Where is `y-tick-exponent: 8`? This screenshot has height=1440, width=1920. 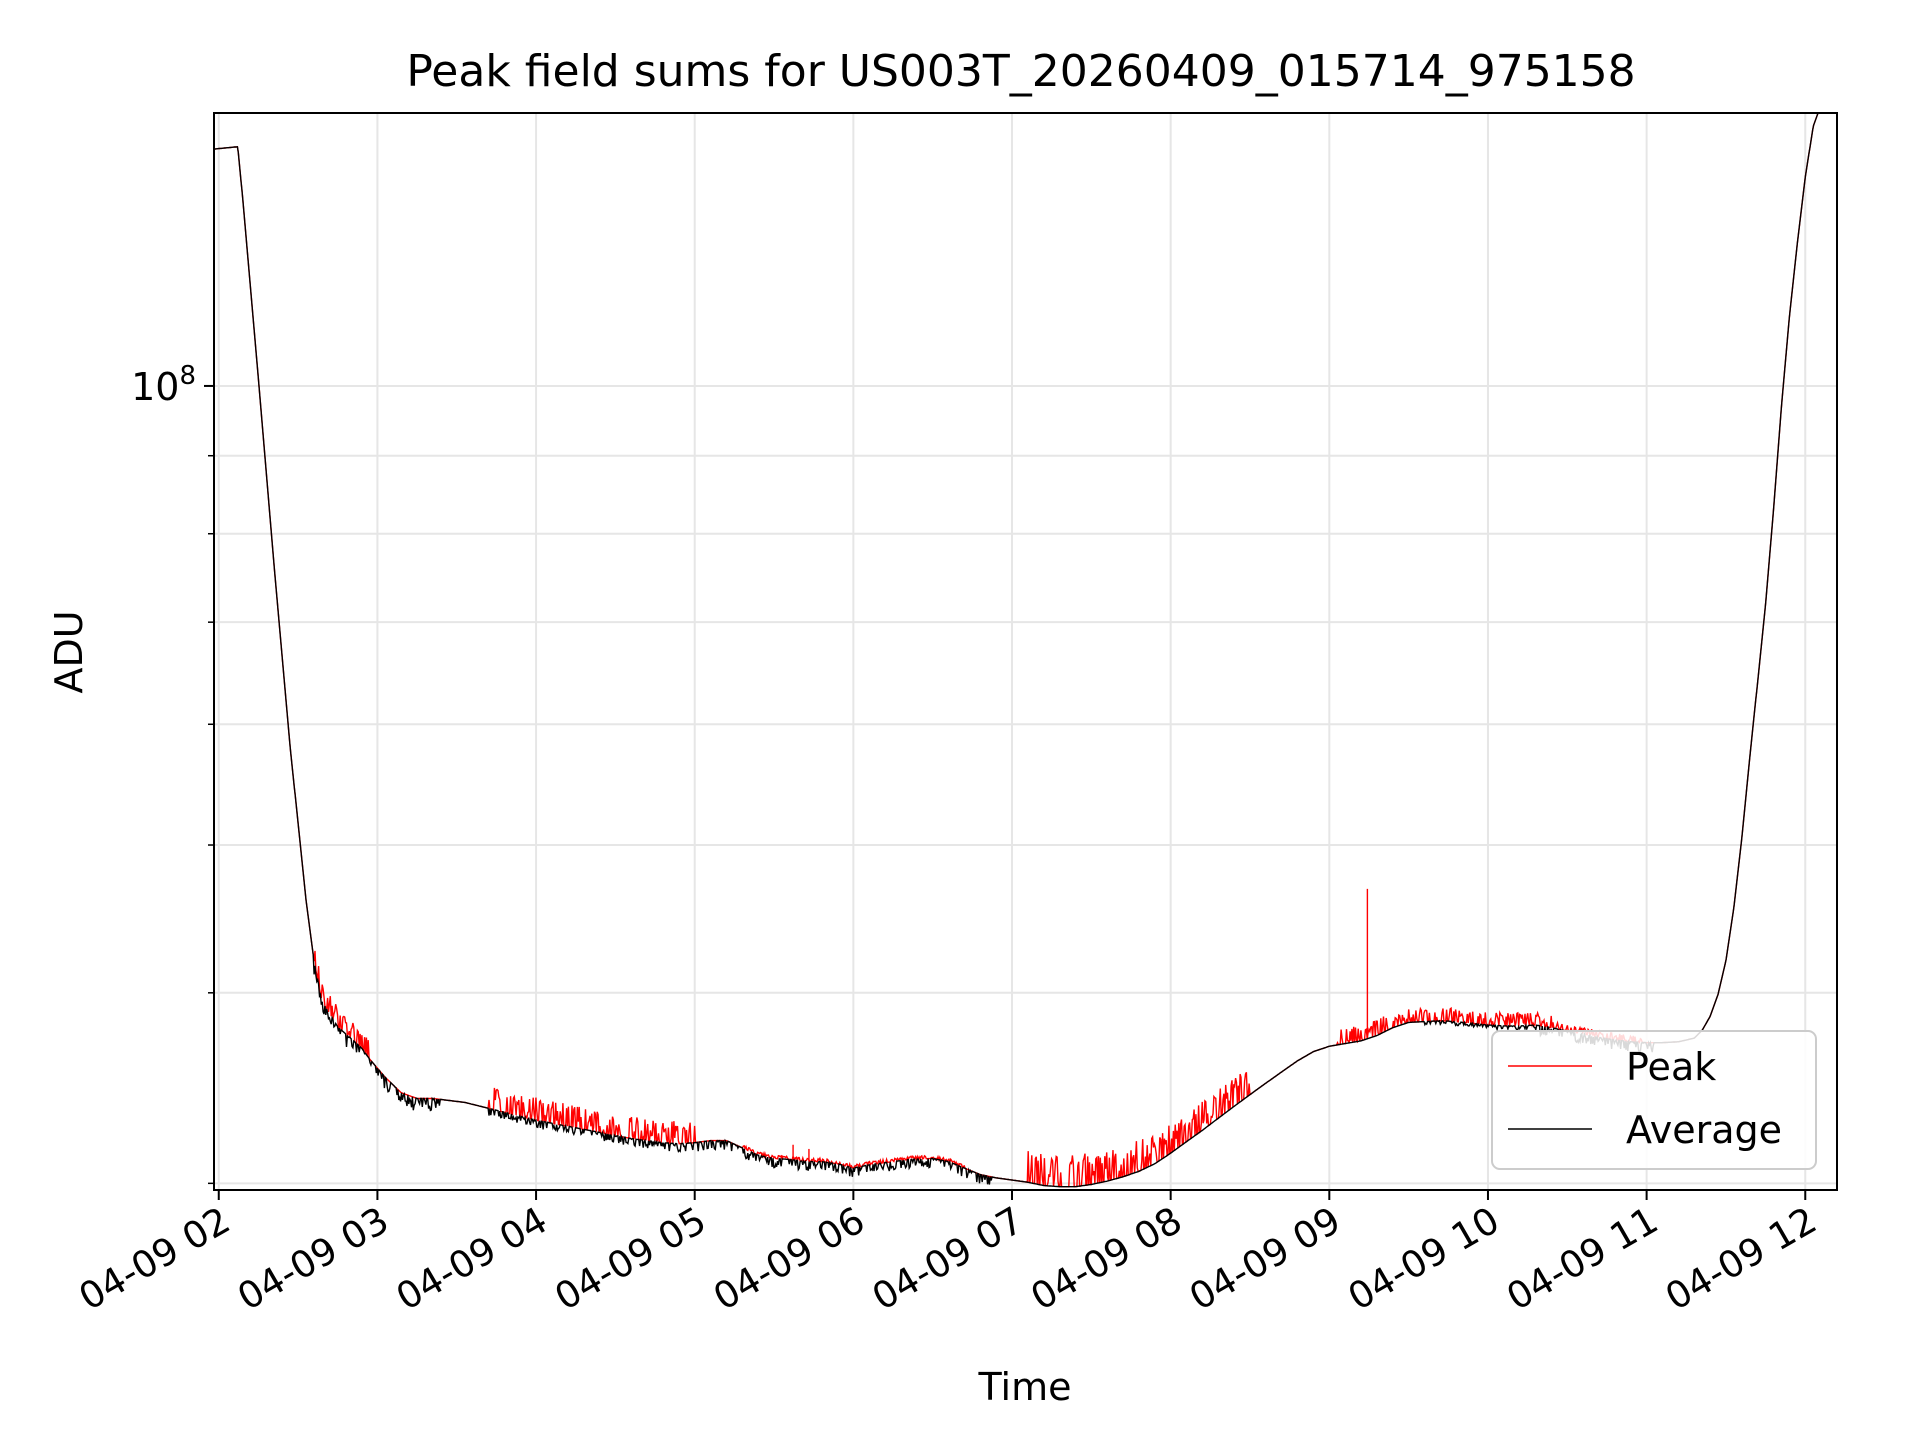 y-tick-exponent: 8 is located at coordinates (187, 376).